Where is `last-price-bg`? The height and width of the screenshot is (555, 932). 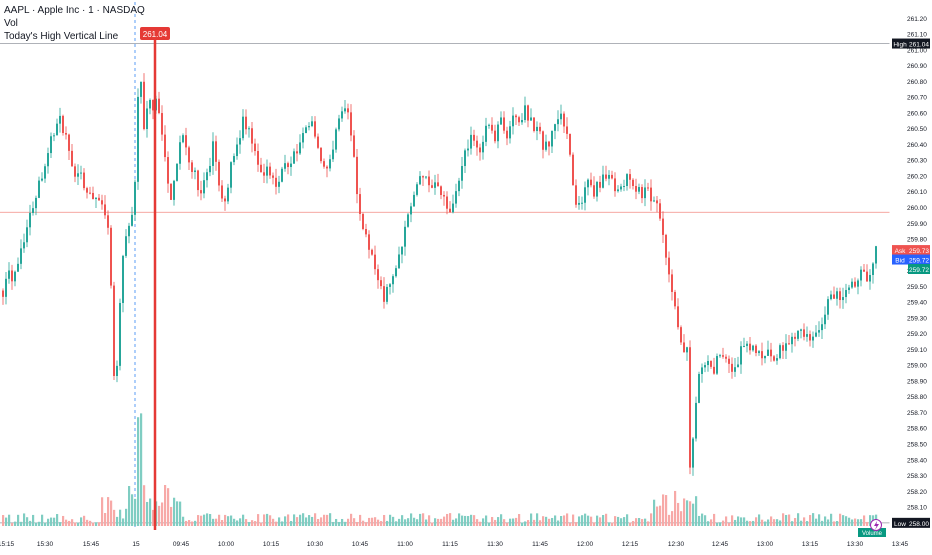 last-price-bg is located at coordinates (919, 269).